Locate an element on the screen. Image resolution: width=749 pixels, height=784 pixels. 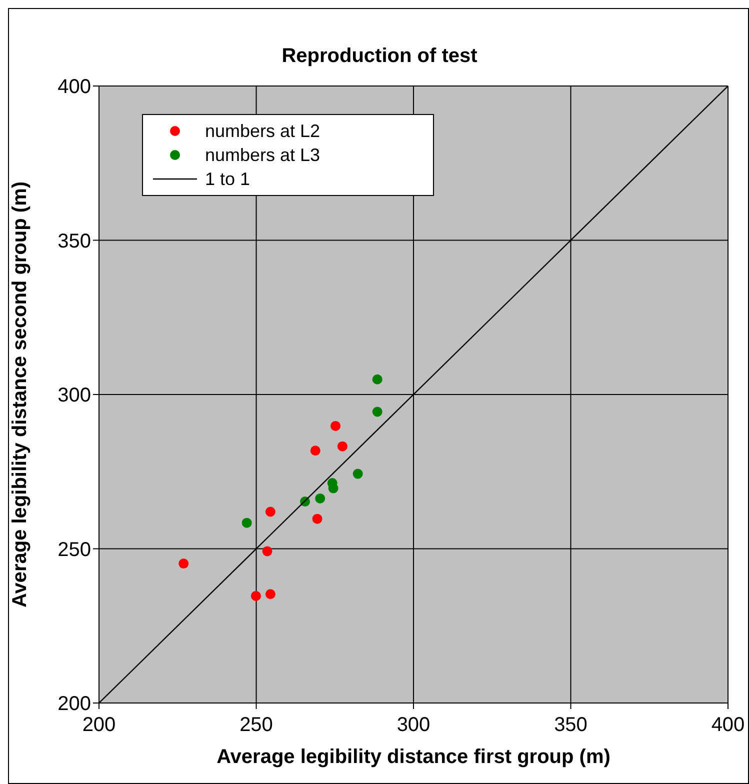
legend-label: numbers at L3 is located at coordinates (262, 155).